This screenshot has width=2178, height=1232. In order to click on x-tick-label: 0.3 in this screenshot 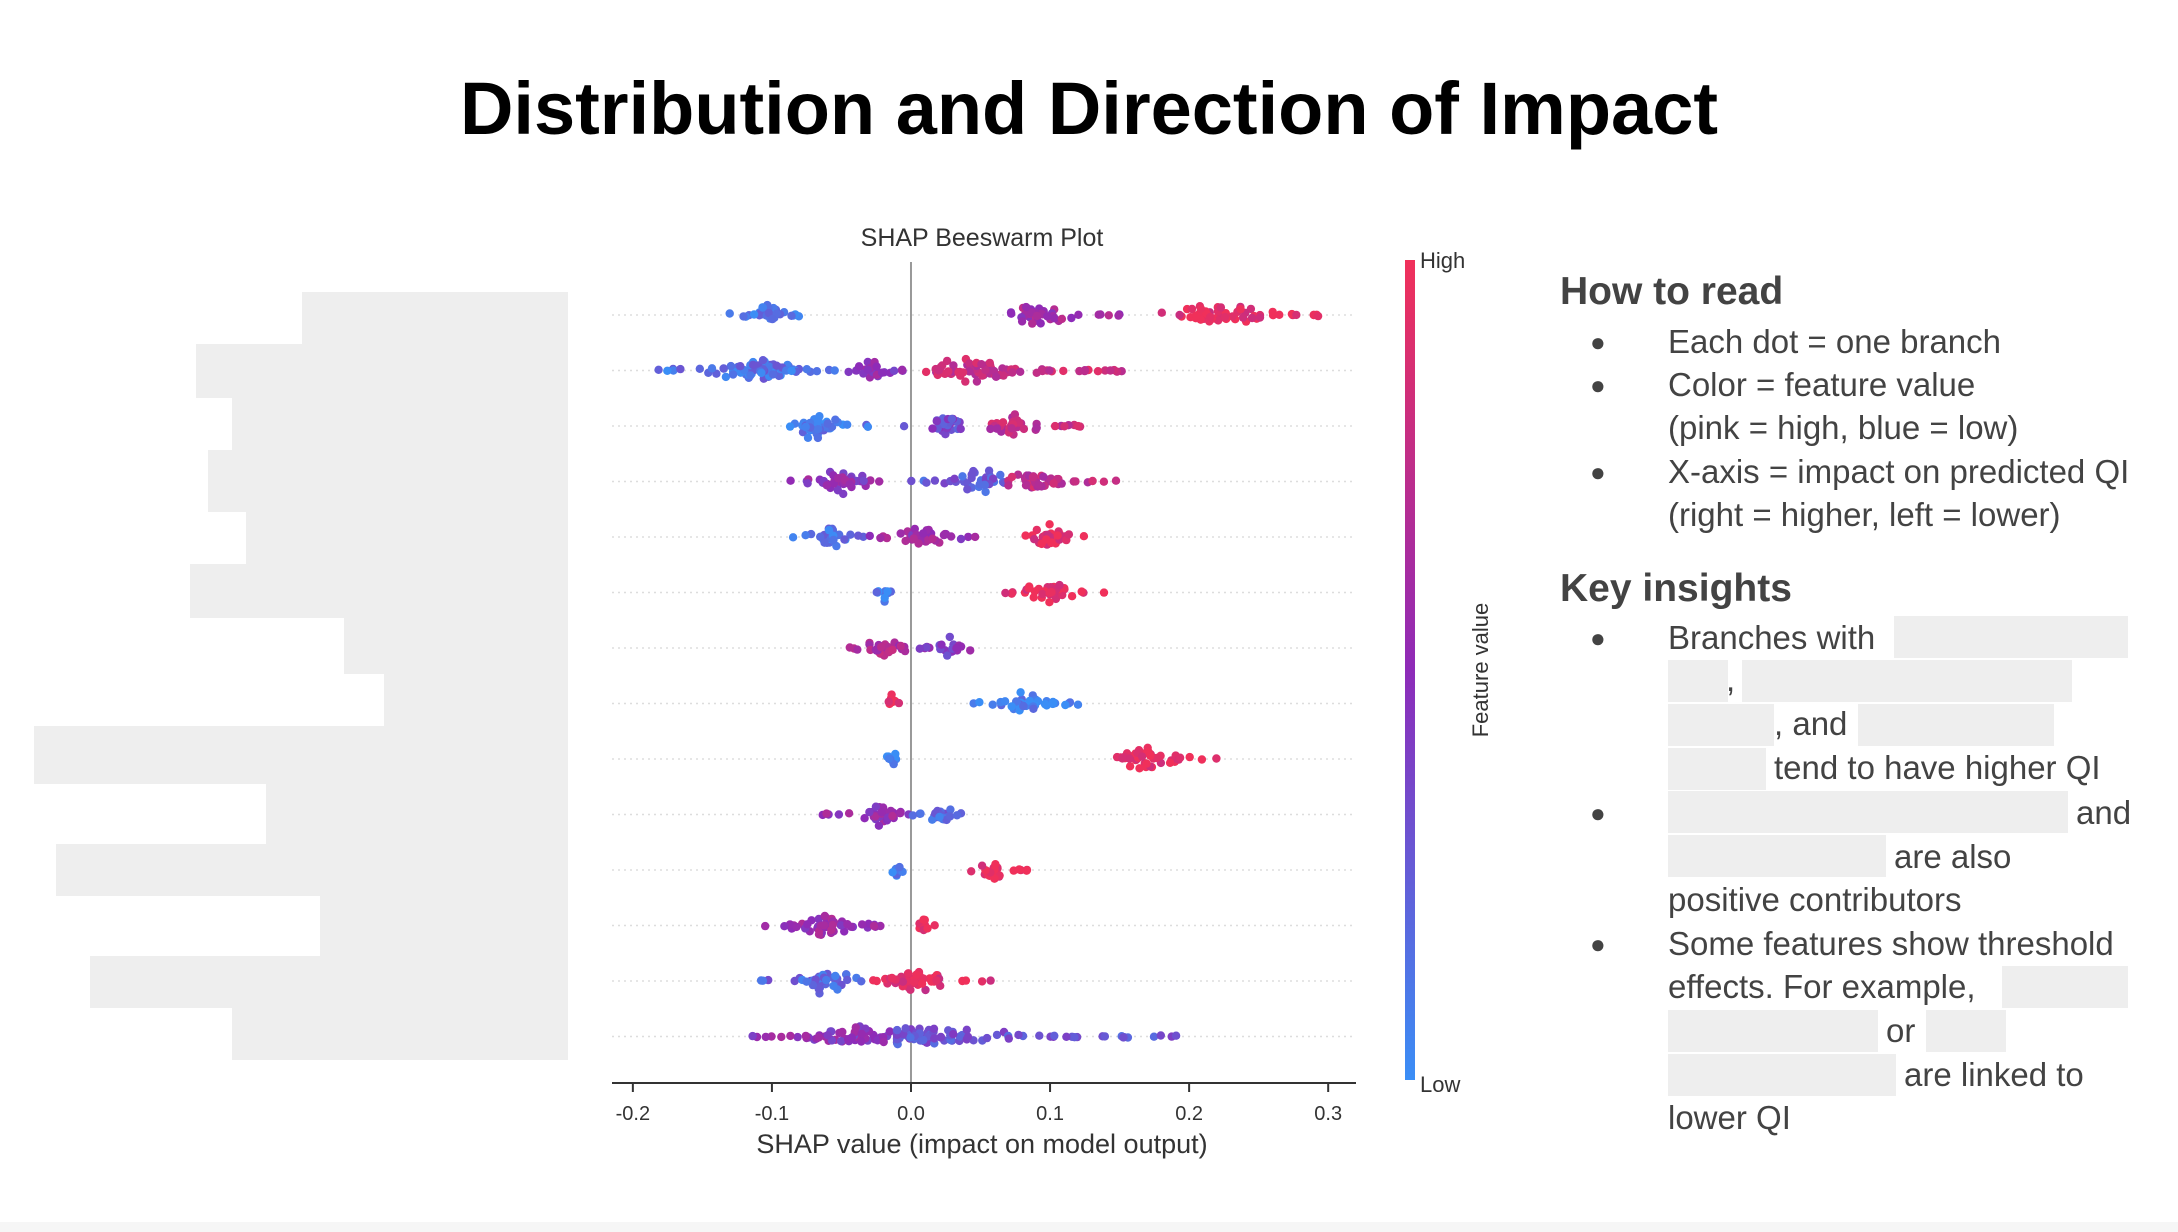, I will do `click(1328, 1114)`.